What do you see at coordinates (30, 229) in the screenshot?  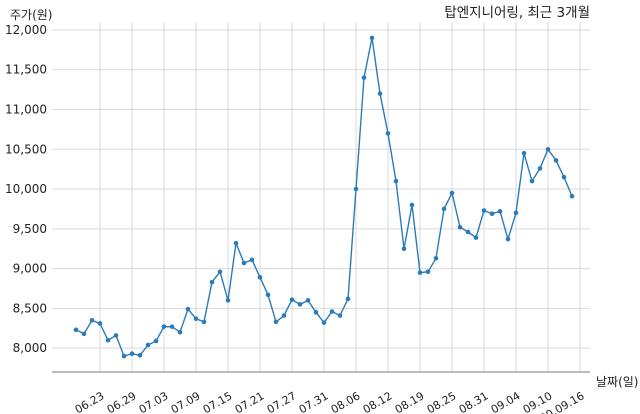 I see `y-tick-label: 9,500` at bounding box center [30, 229].